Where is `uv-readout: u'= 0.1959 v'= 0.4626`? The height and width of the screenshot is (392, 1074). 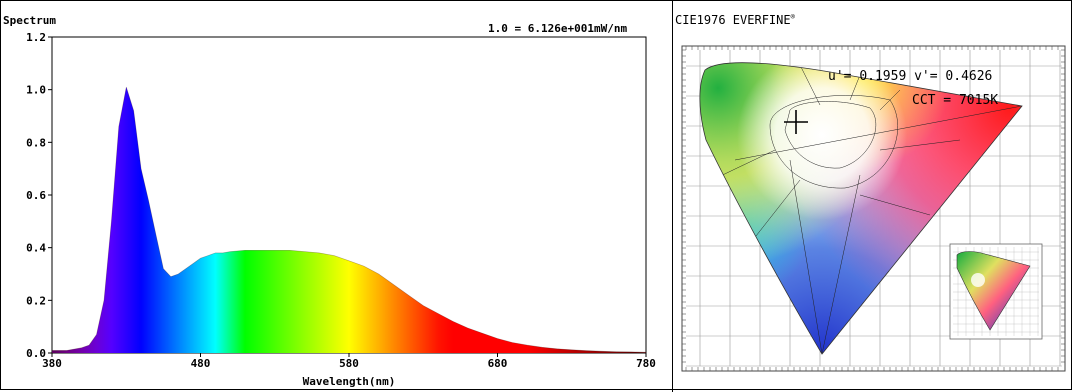
uv-readout: u'= 0.1959 v'= 0.4626 is located at coordinates (910, 76).